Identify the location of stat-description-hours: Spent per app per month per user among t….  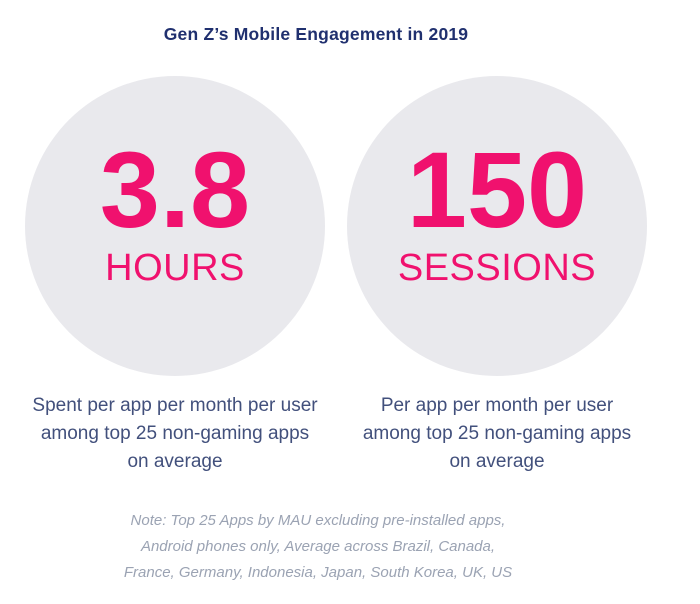
(175, 433).